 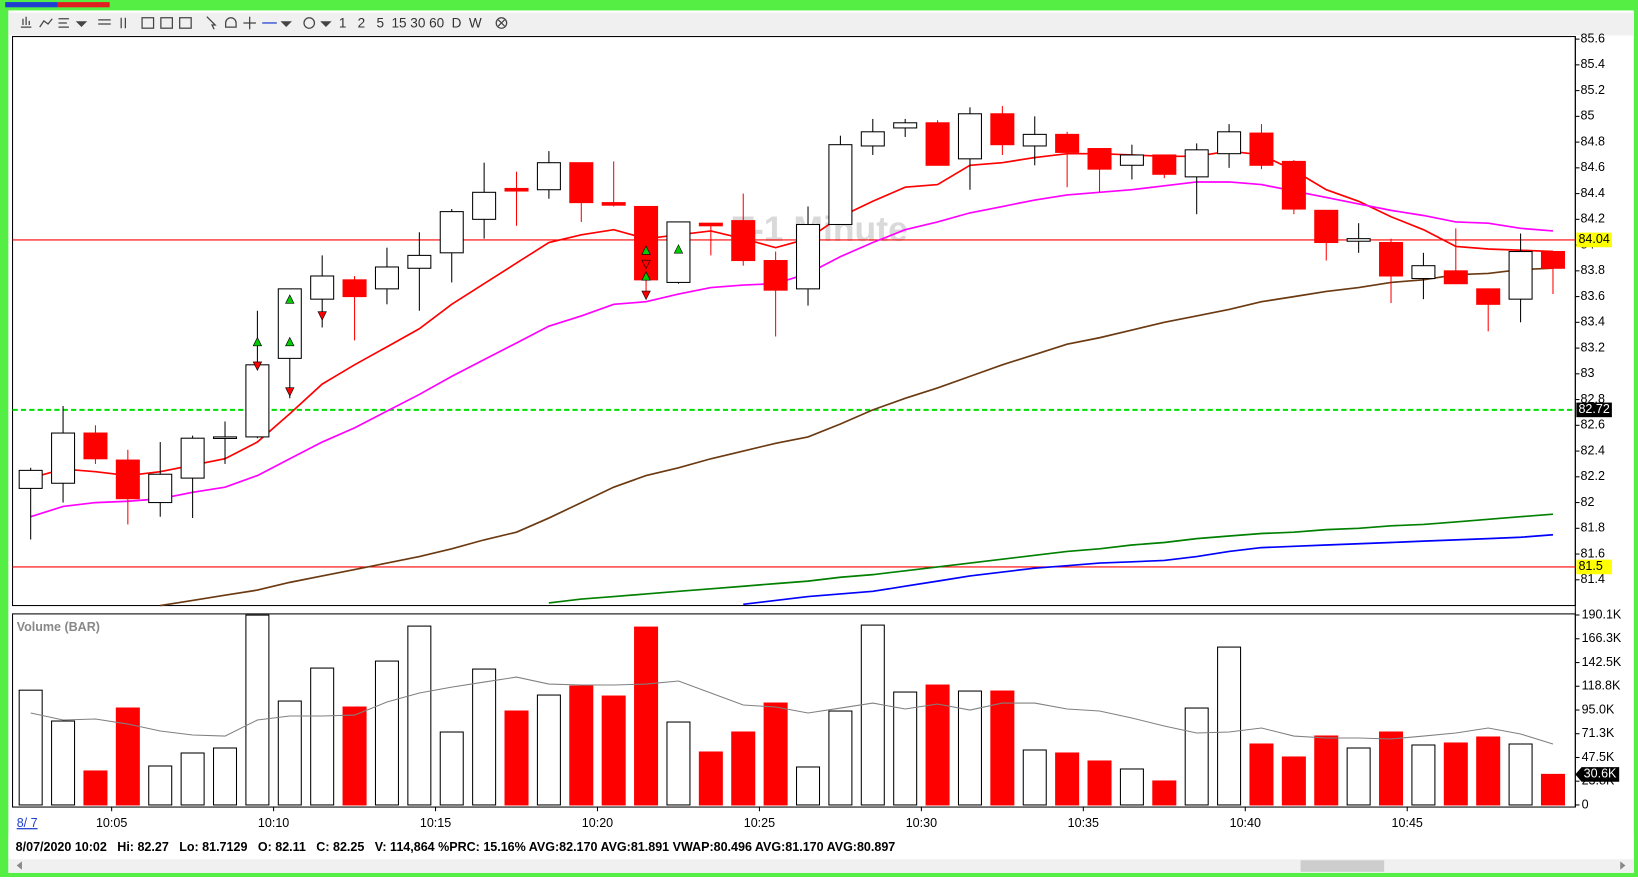 I want to click on toolbar, so click(x=821, y=24).